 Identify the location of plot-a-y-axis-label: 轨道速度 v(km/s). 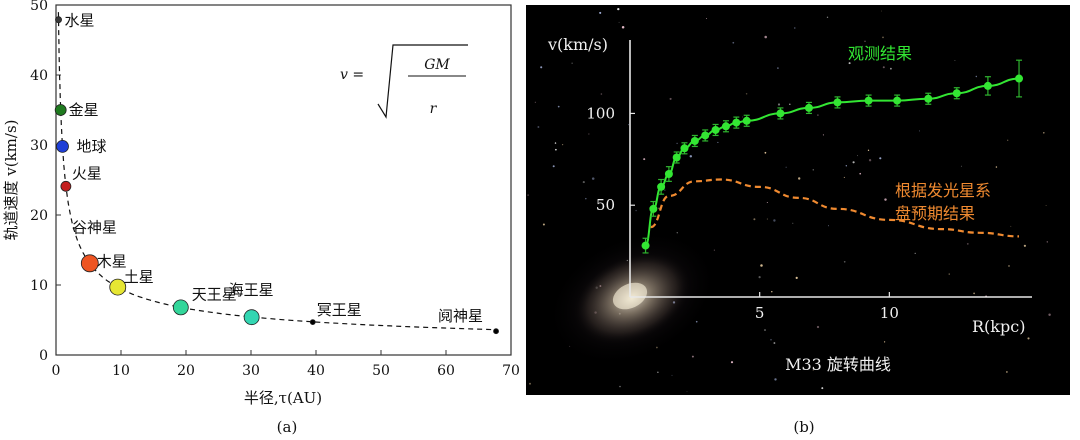
(11, 179).